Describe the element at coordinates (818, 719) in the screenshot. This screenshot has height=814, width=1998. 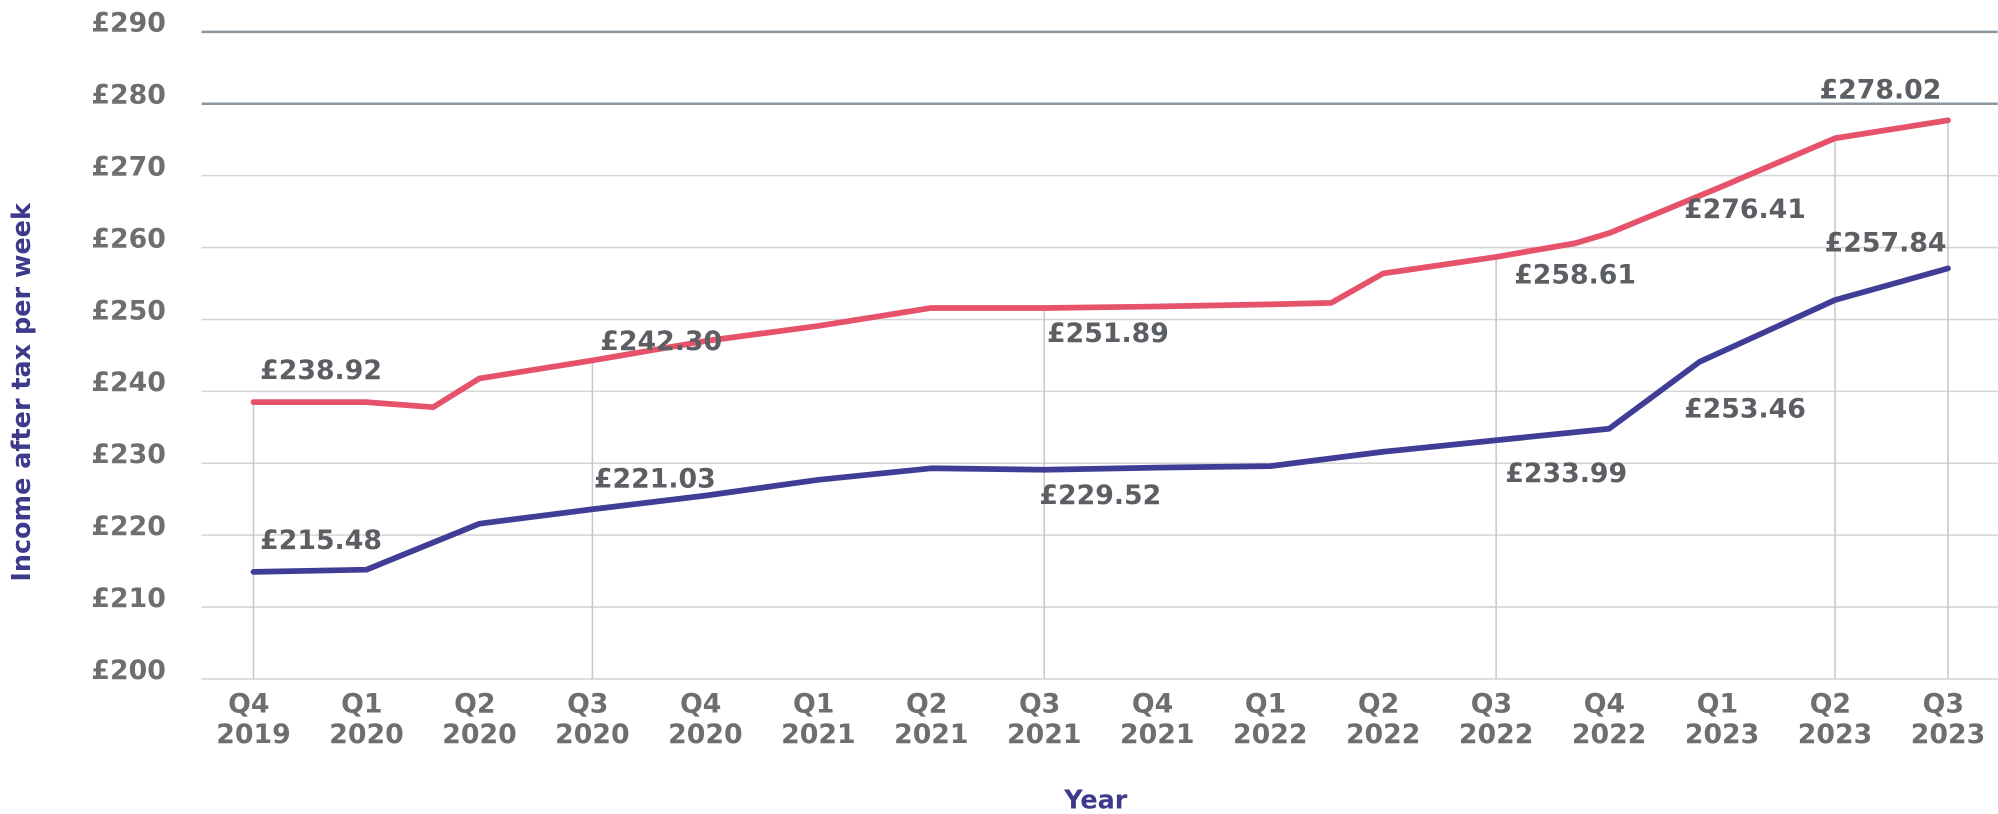
I see `x-tick-label: Q1 2021` at that location.